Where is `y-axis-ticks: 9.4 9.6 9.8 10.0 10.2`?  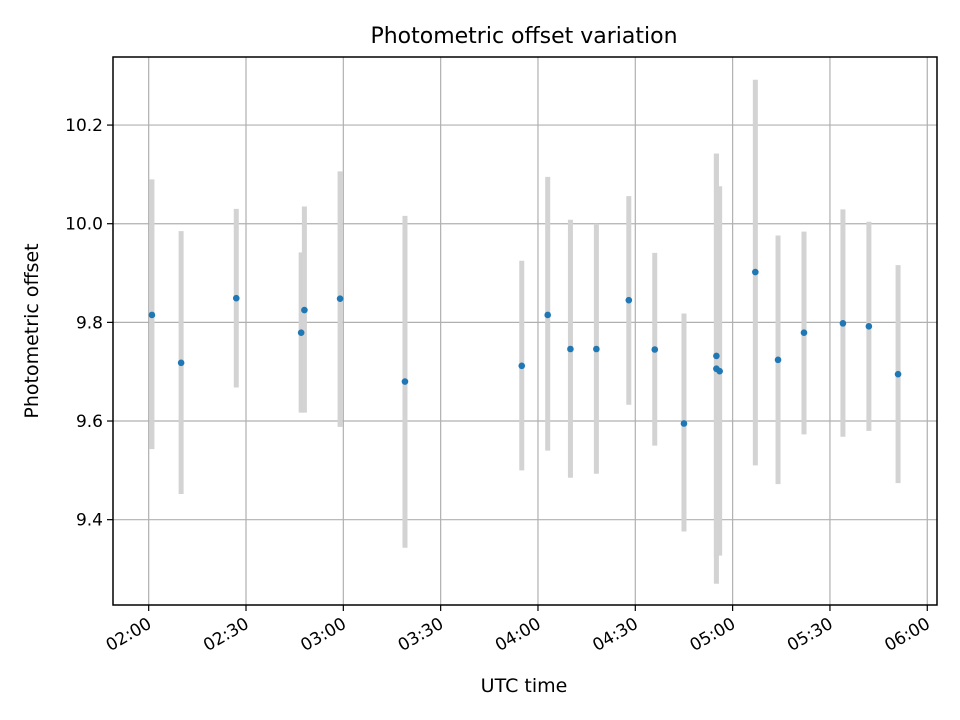
y-axis-ticks: 9.4 9.6 9.8 10.0 10.2 is located at coordinates (89, 323).